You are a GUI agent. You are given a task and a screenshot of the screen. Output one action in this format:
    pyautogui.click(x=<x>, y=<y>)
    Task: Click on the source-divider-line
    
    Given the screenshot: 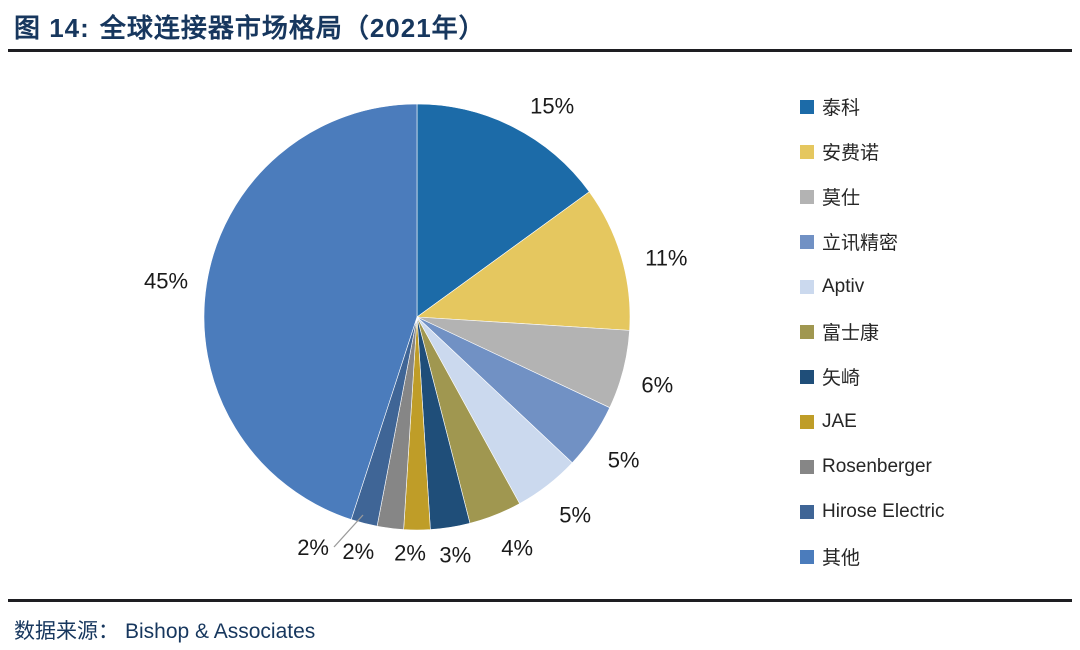 What is the action you would take?
    pyautogui.click(x=540, y=600)
    